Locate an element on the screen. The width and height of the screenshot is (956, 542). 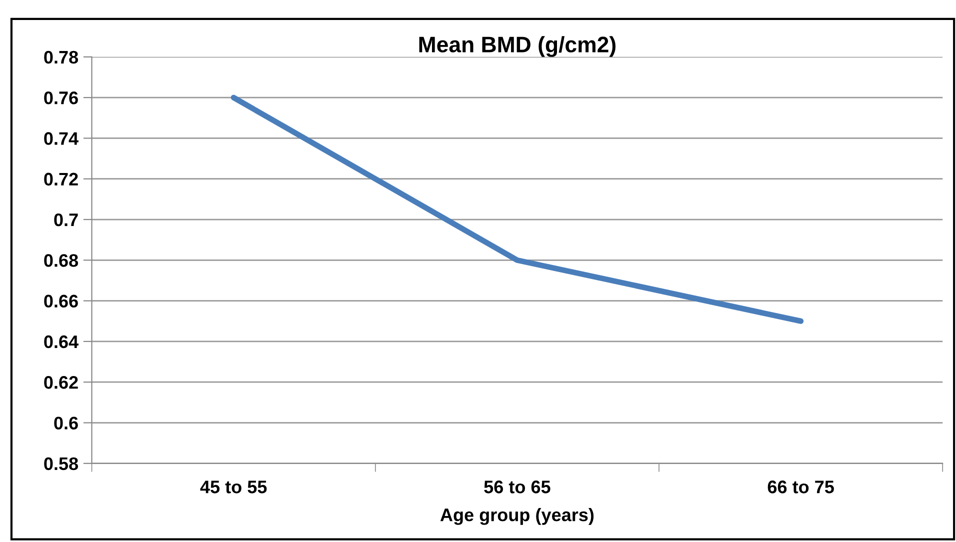
y-tick-label: 0.66 is located at coordinates (61, 301).